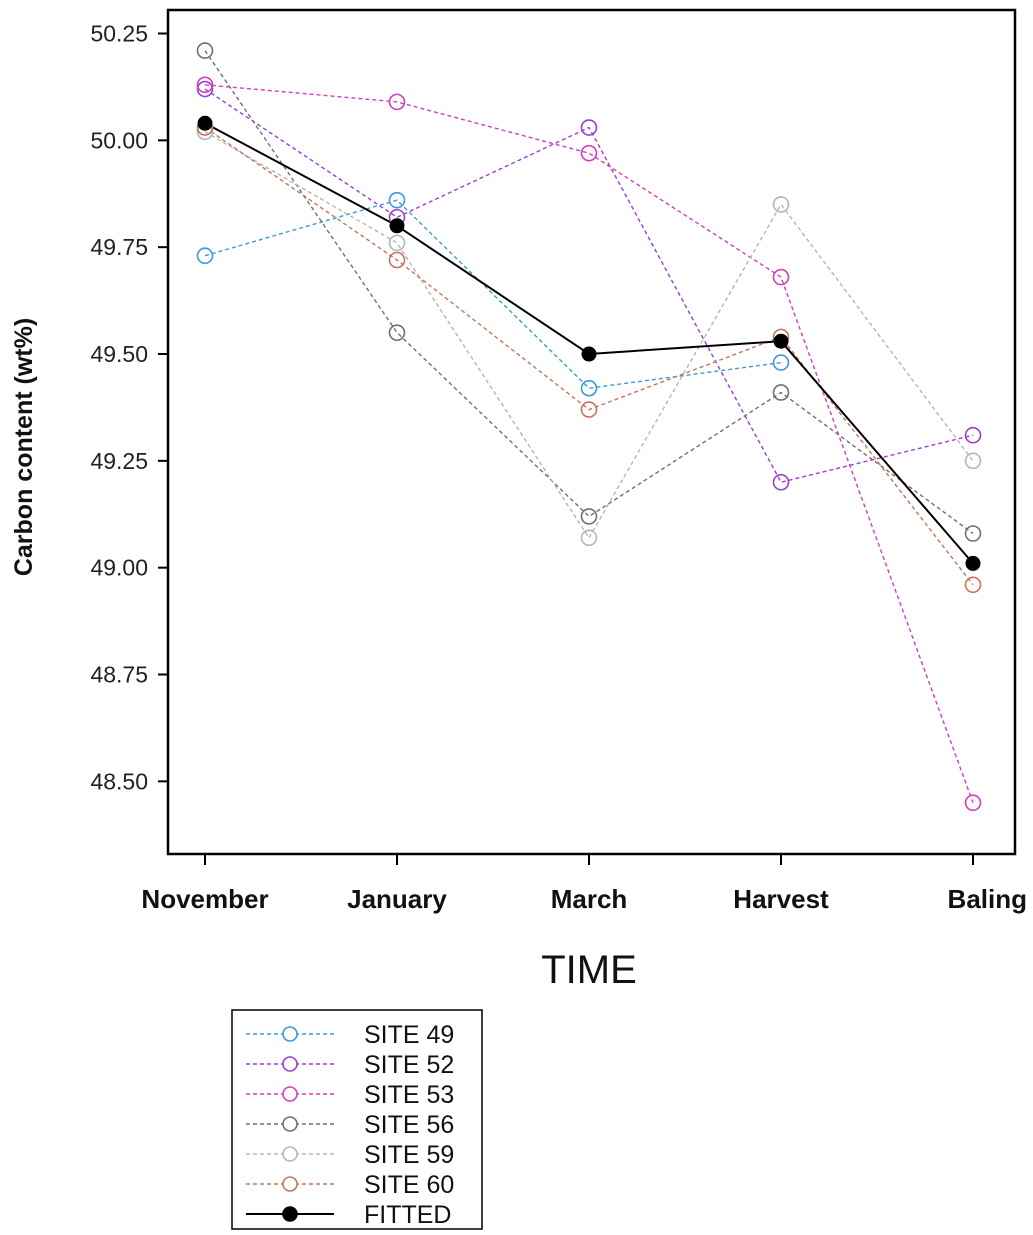  Describe the element at coordinates (409, 1095) in the screenshot. I see `legend-label: SITE 53` at that location.